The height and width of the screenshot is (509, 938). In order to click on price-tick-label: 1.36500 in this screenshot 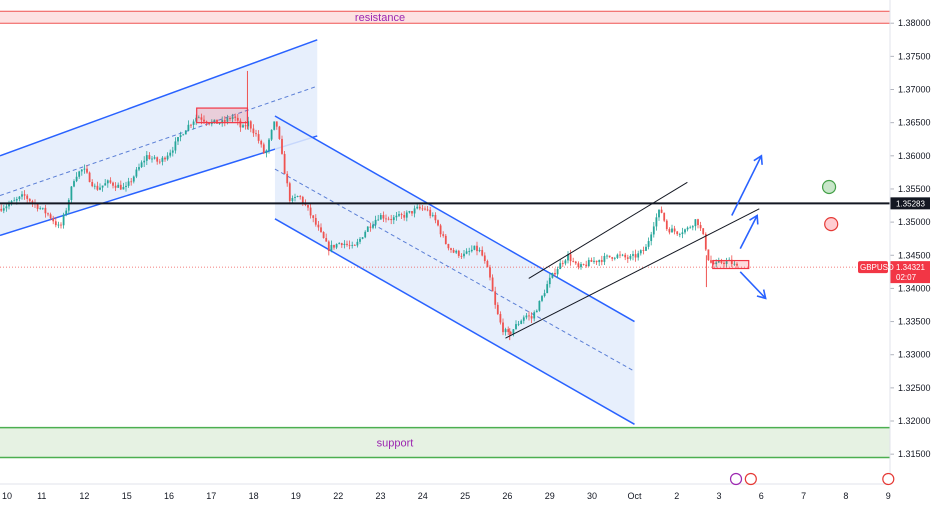, I will do `click(914, 123)`.